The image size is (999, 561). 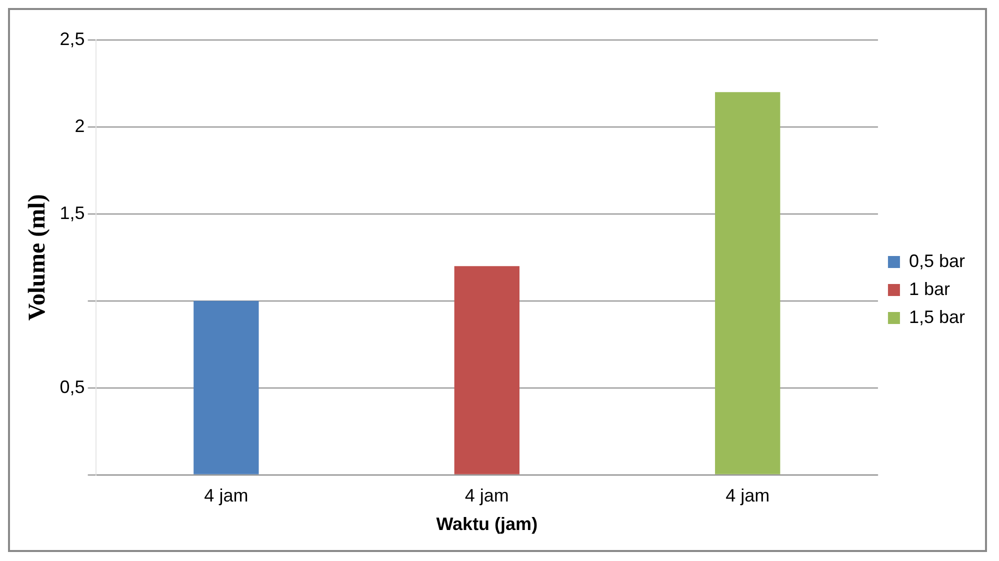 What do you see at coordinates (37, 257) in the screenshot?
I see `y-axis-title: Volume (ml)` at bounding box center [37, 257].